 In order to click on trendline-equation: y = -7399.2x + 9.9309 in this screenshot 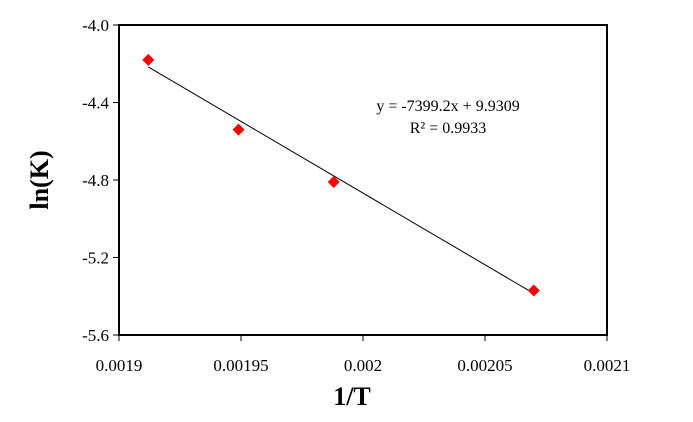, I will do `click(447, 106)`.